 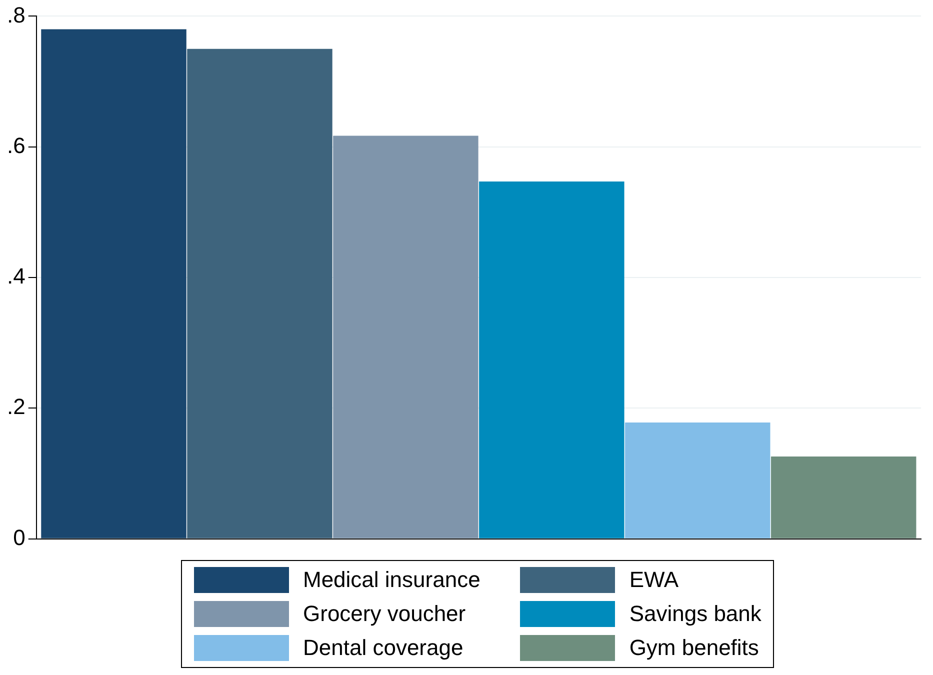 What do you see at coordinates (391, 580) in the screenshot?
I see `legend-label: Medical insurance` at bounding box center [391, 580].